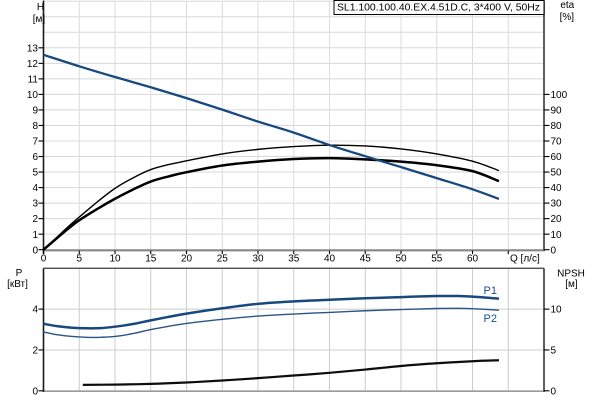 The width and height of the screenshot is (600, 400). What do you see at coordinates (35, 126) in the screenshot?
I see `svg-text: 8` at bounding box center [35, 126].